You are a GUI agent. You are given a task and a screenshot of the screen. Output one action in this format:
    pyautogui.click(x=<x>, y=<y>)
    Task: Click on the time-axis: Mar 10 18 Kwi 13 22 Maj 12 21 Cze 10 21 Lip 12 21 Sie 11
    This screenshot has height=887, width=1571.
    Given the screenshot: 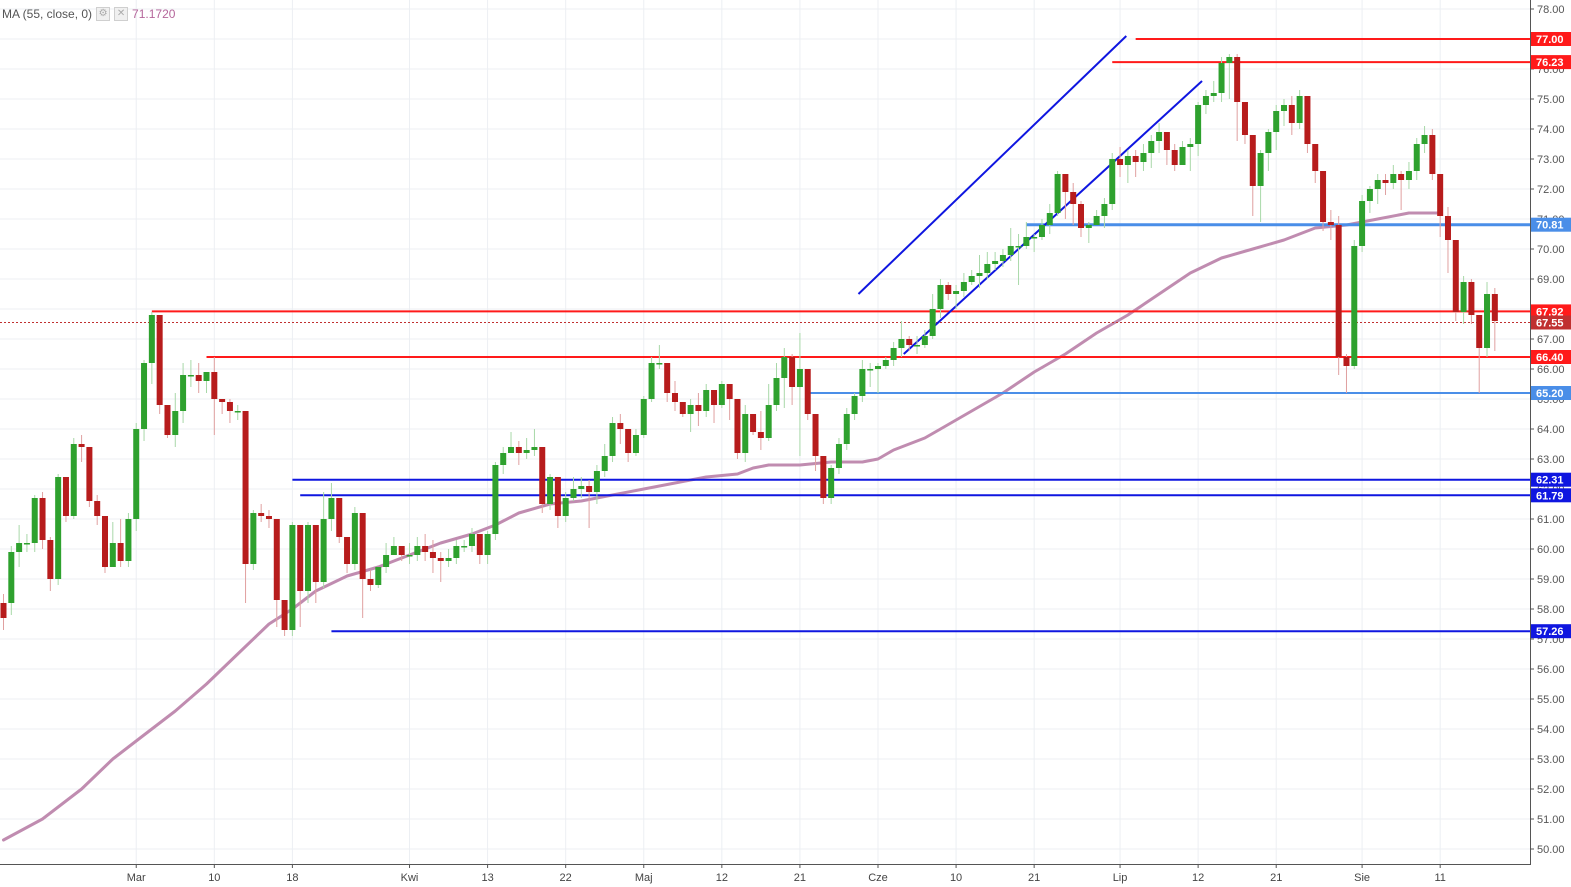 What is the action you would take?
    pyautogui.click(x=765, y=875)
    